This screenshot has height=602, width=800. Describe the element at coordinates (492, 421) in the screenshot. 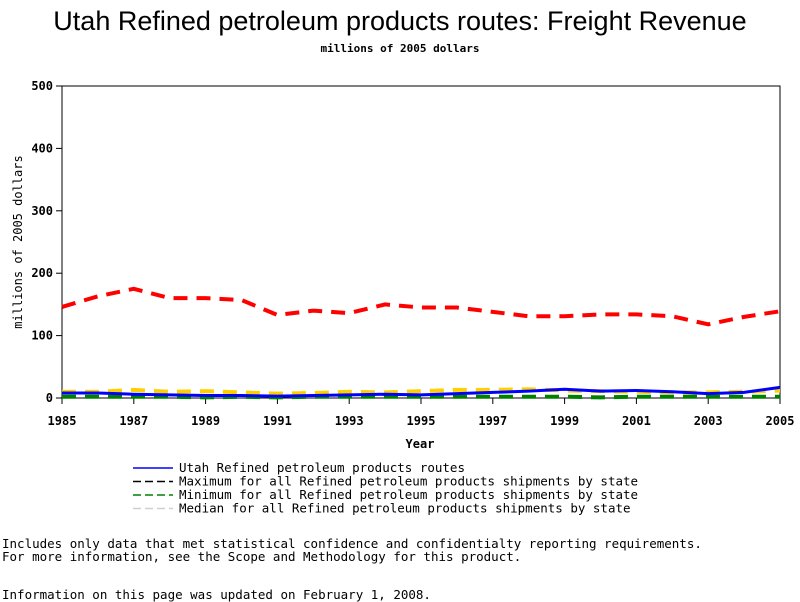

I see `x-tick-label: 1997` at that location.